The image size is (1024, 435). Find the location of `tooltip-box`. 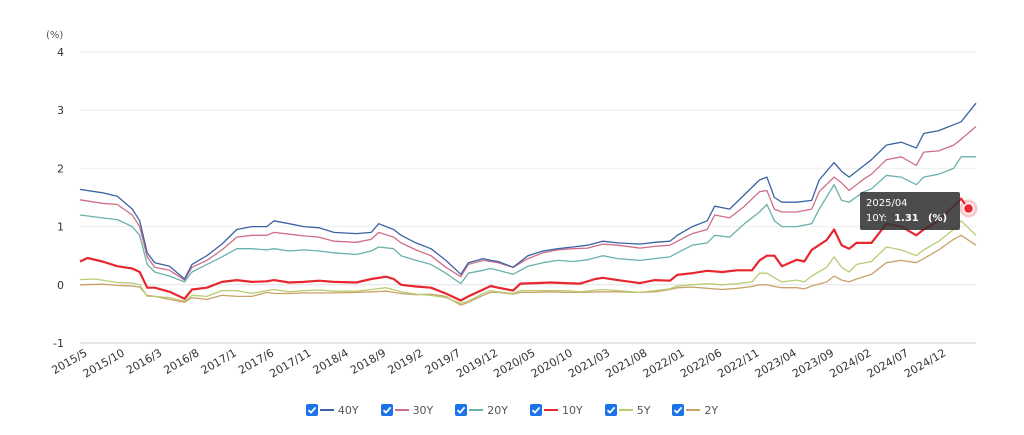

tooltip-box is located at coordinates (910, 211).